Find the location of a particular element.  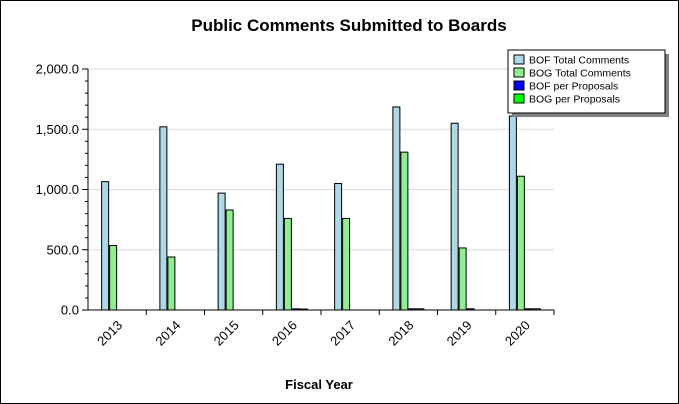

x-tick-label: 2016 is located at coordinates (284, 333).